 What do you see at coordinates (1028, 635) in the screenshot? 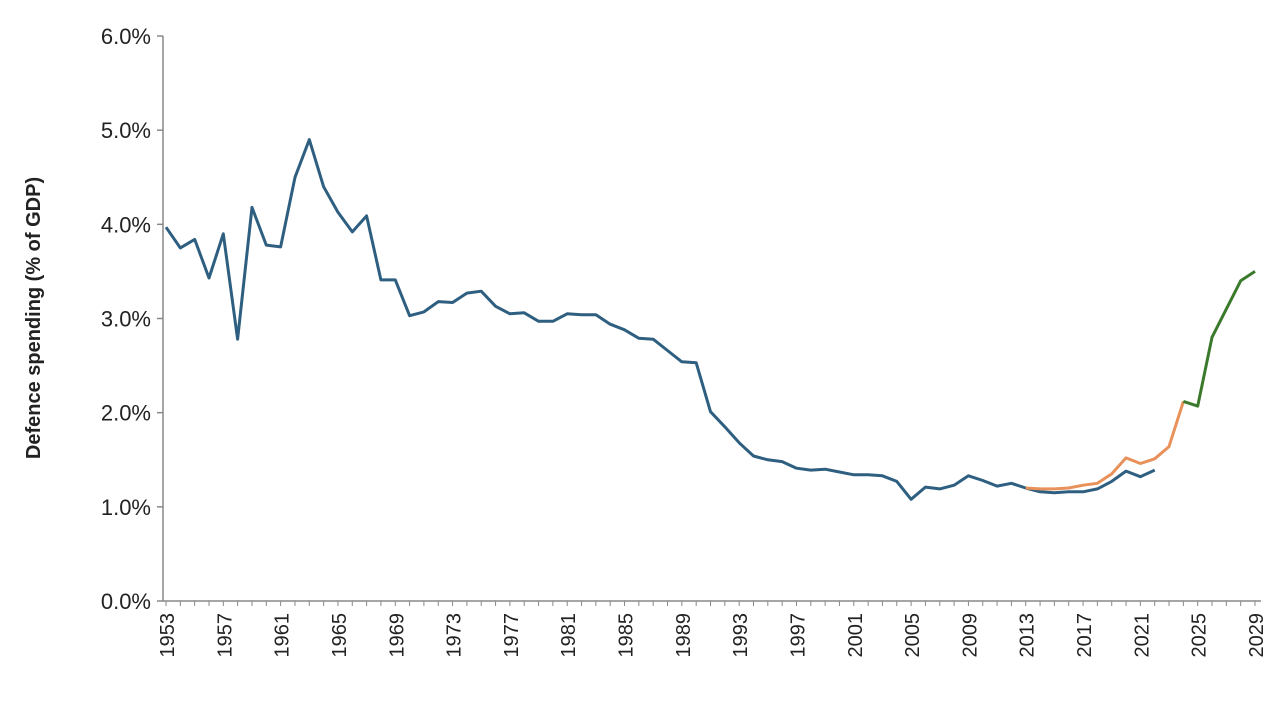
I see `x-tick-label: 2013` at bounding box center [1028, 635].